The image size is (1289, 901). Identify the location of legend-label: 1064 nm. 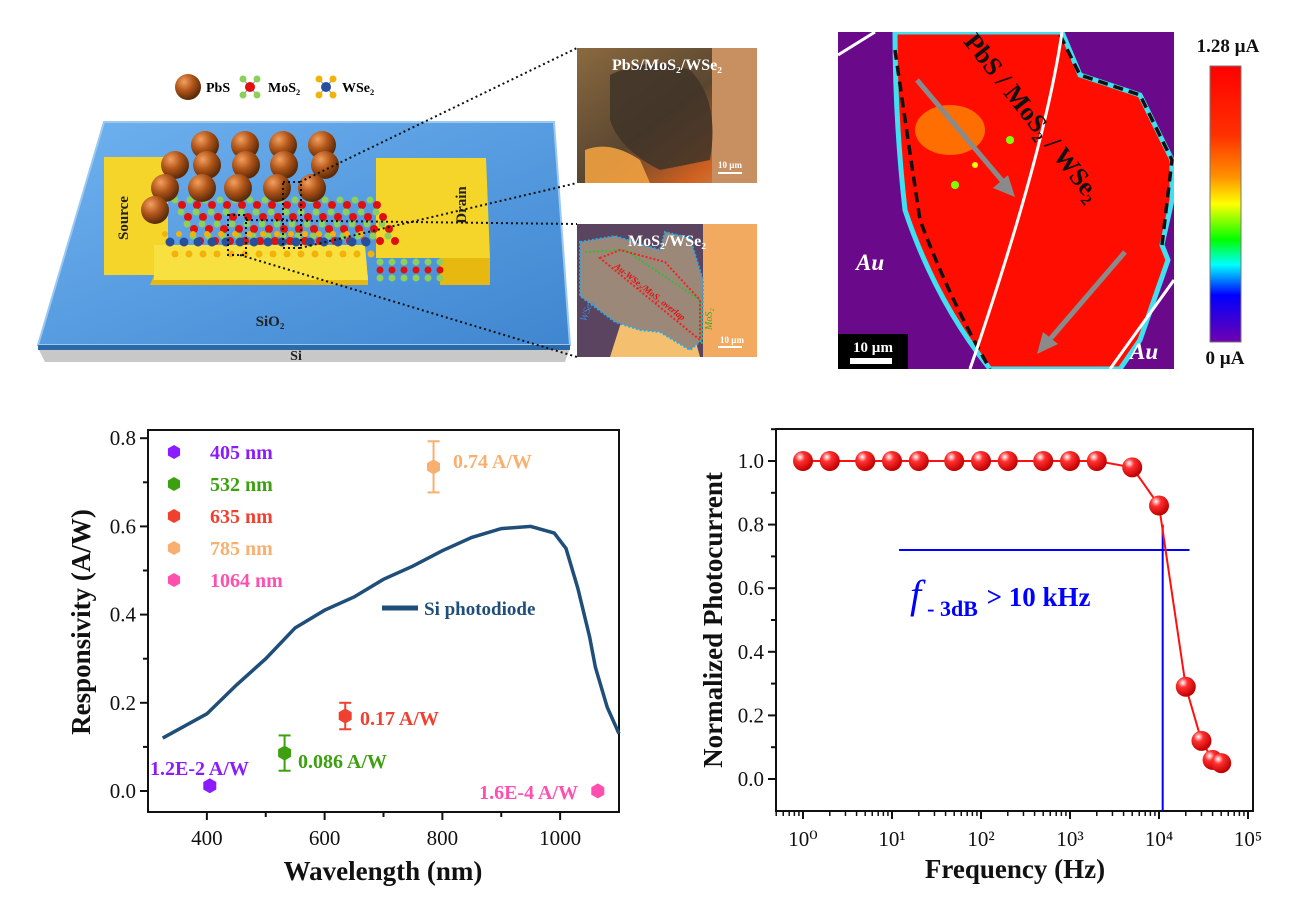
(246, 581).